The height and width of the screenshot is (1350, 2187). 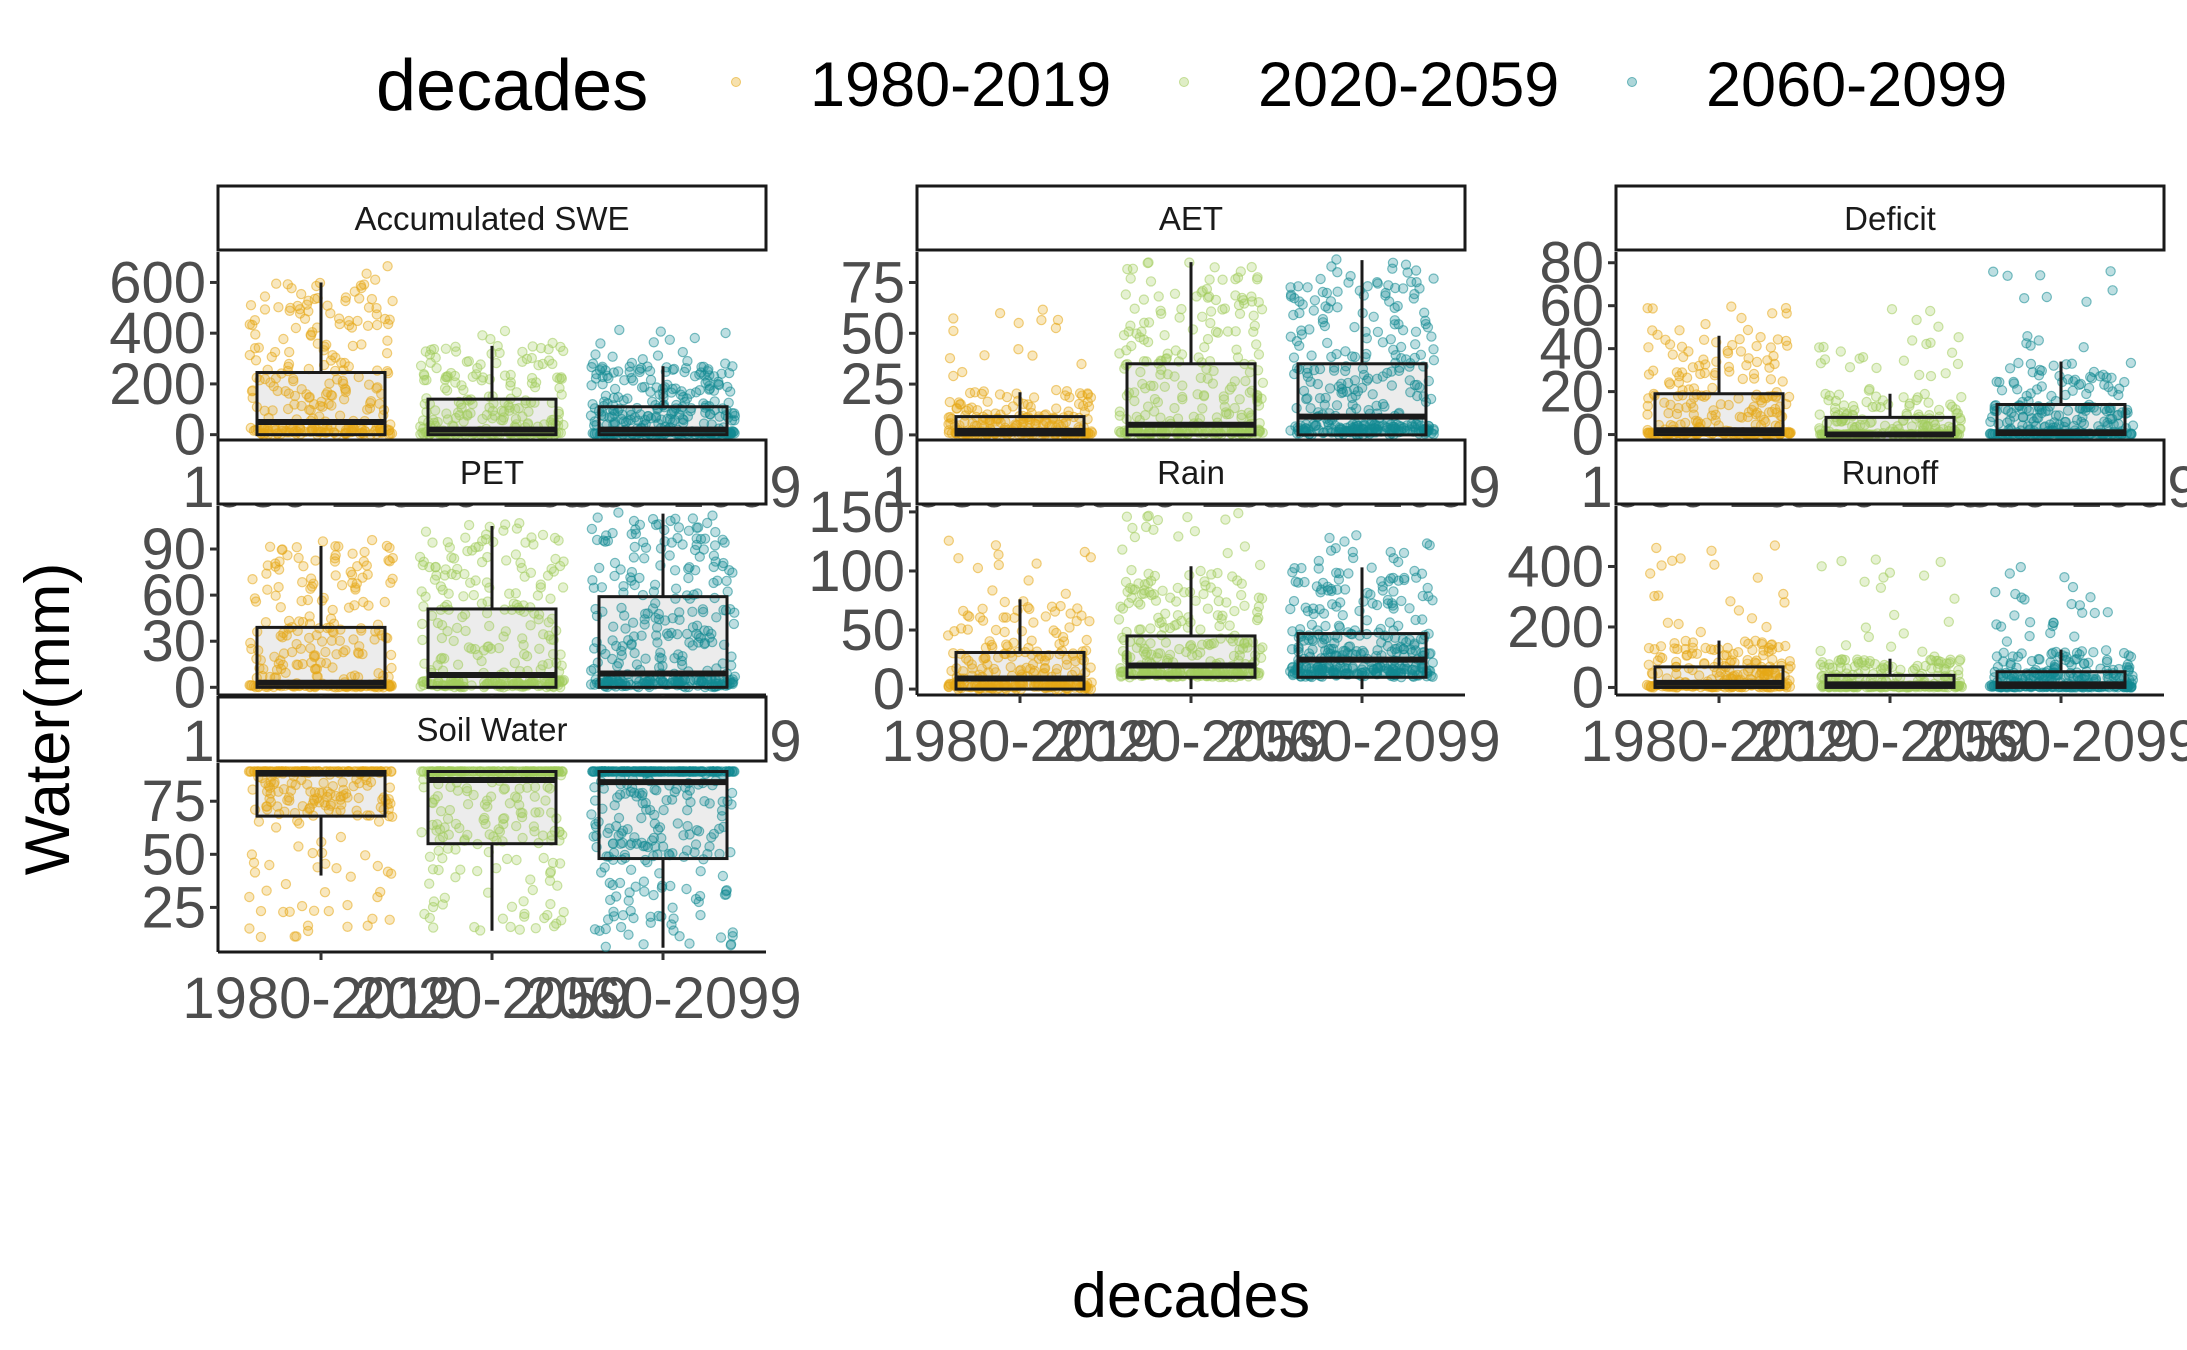 What do you see at coordinates (157, 282) in the screenshot?
I see `y-tick-label: 600` at bounding box center [157, 282].